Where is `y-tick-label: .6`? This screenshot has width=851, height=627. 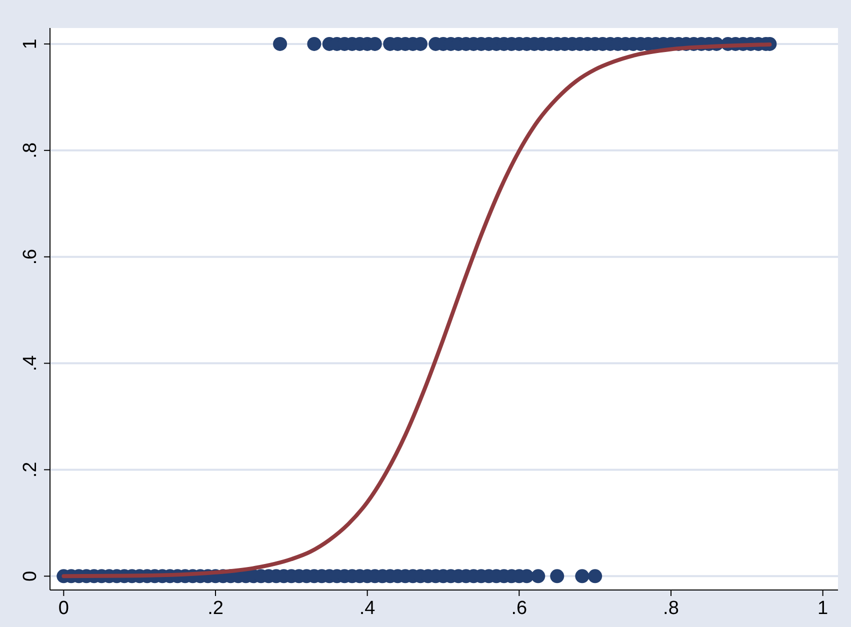 y-tick-label: .6 is located at coordinates (30, 256).